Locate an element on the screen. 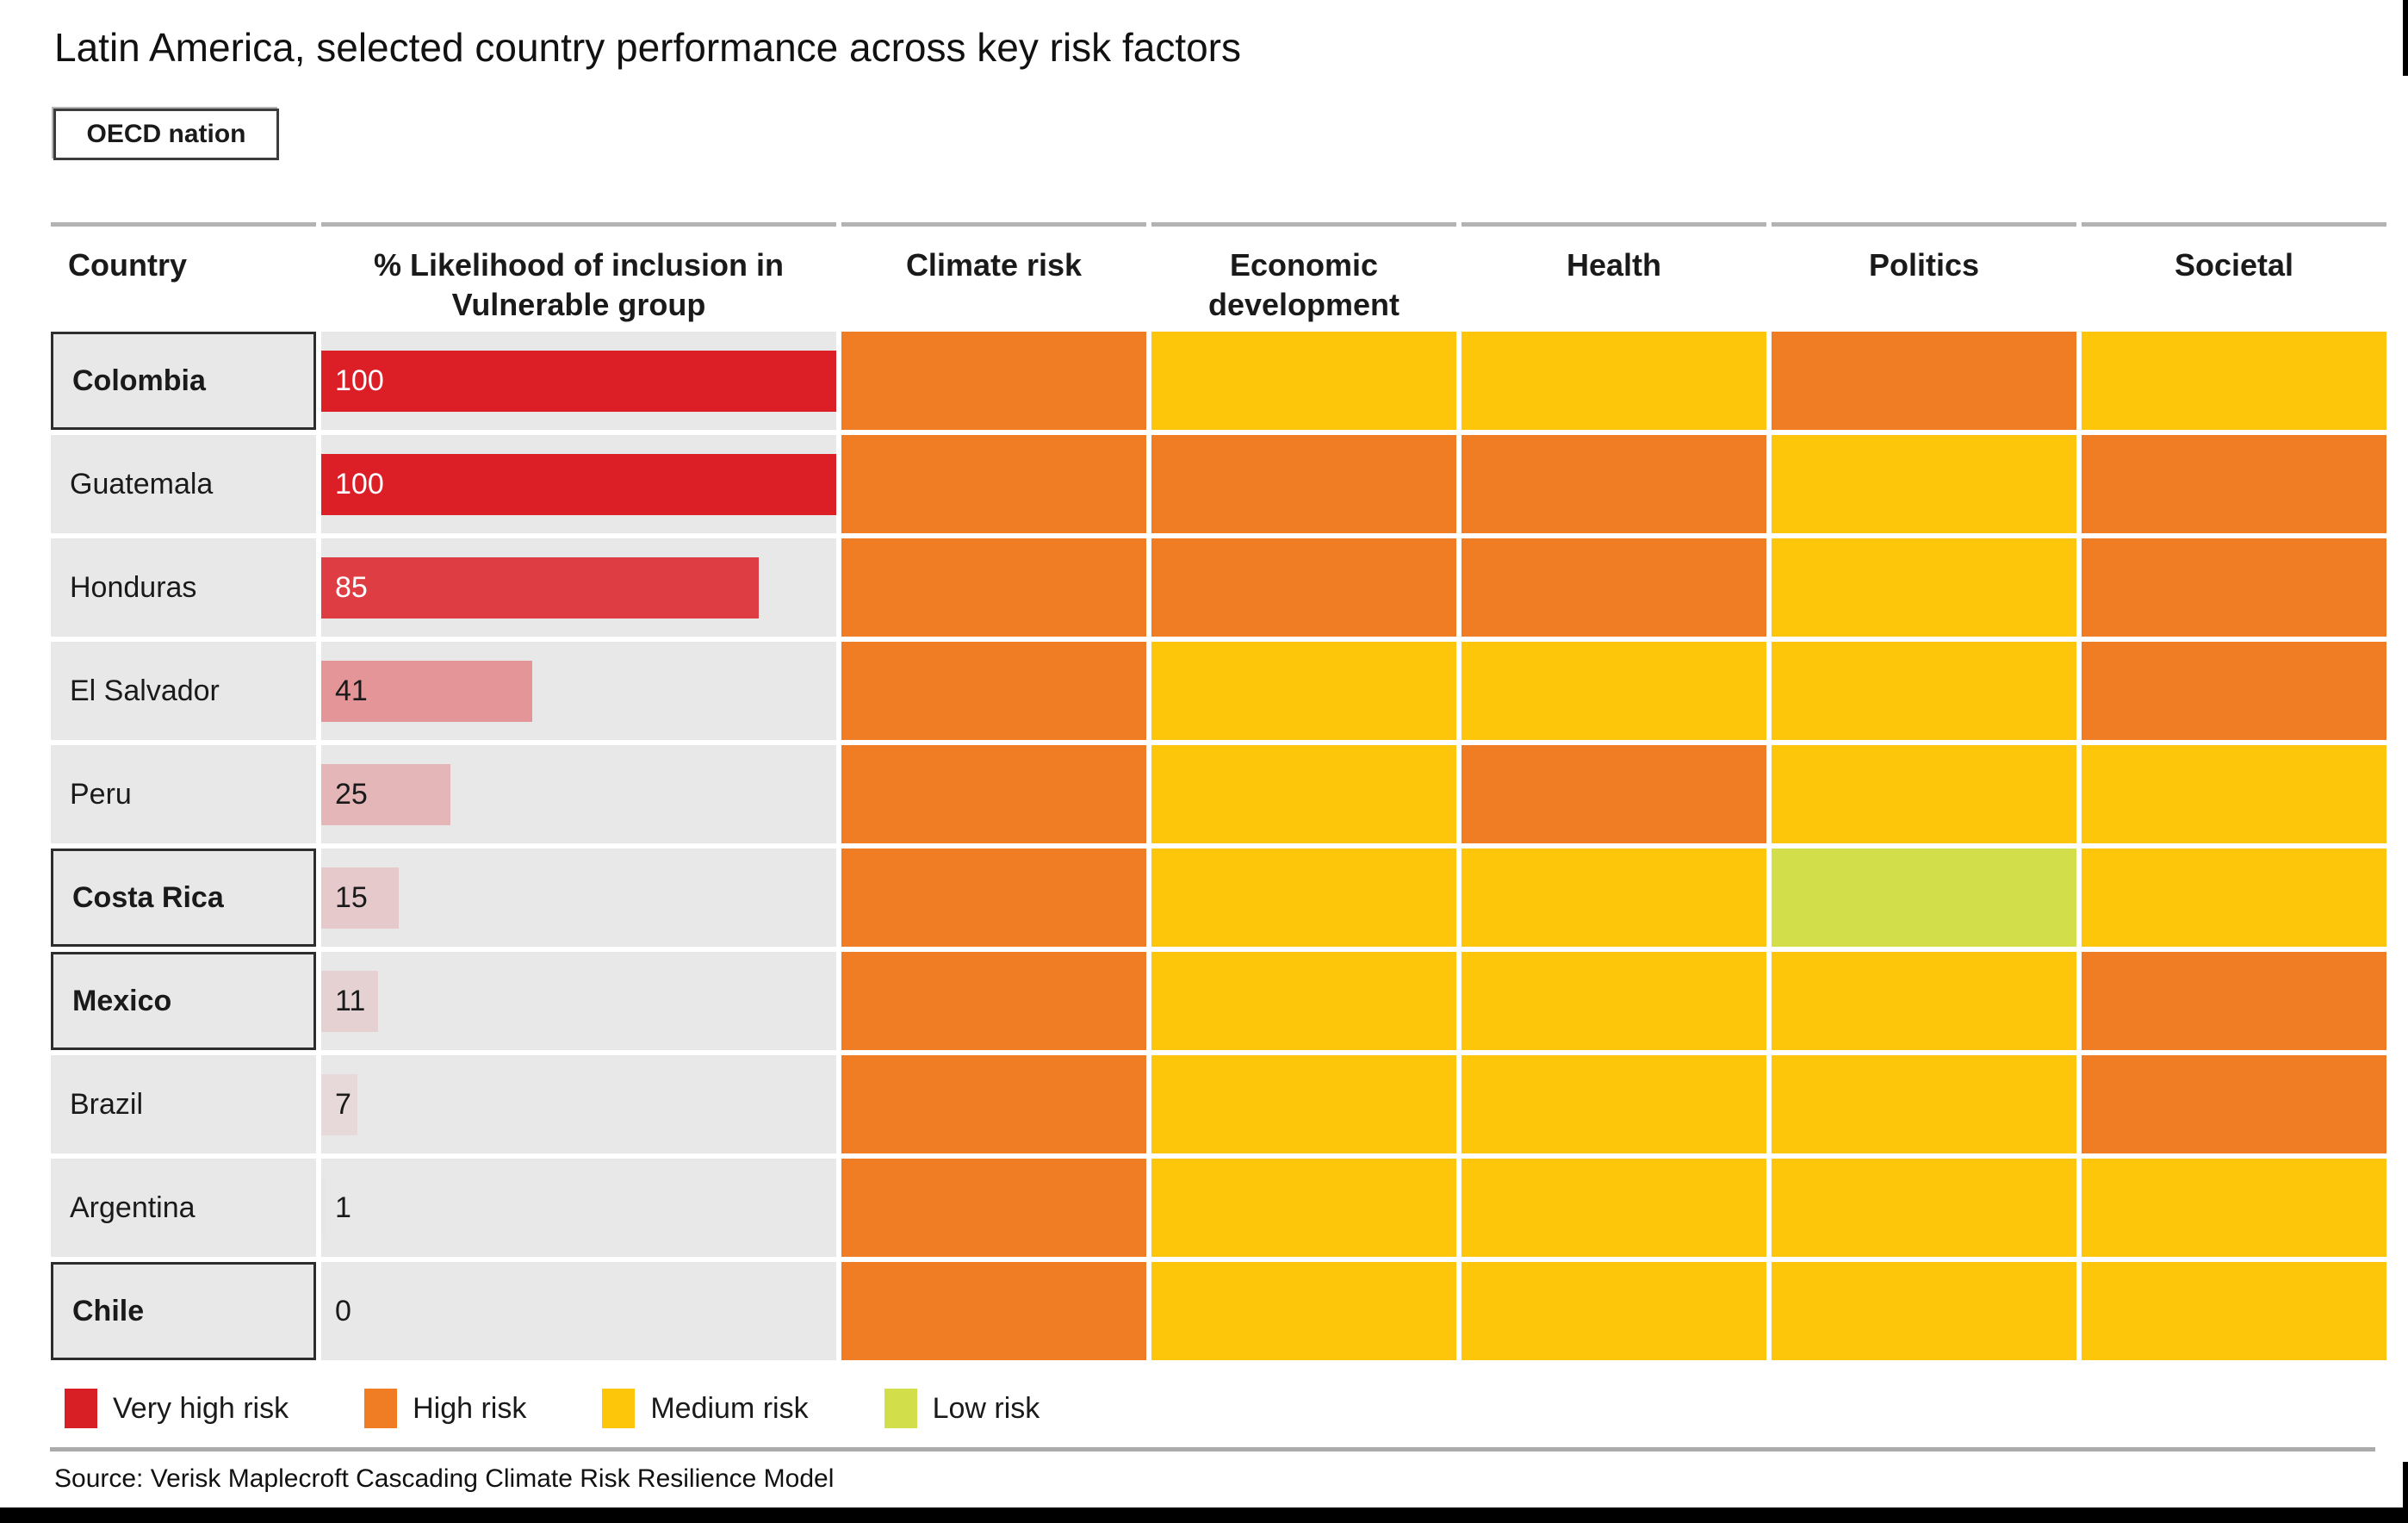  legend-item: Medium risk is located at coordinates (705, 1409).